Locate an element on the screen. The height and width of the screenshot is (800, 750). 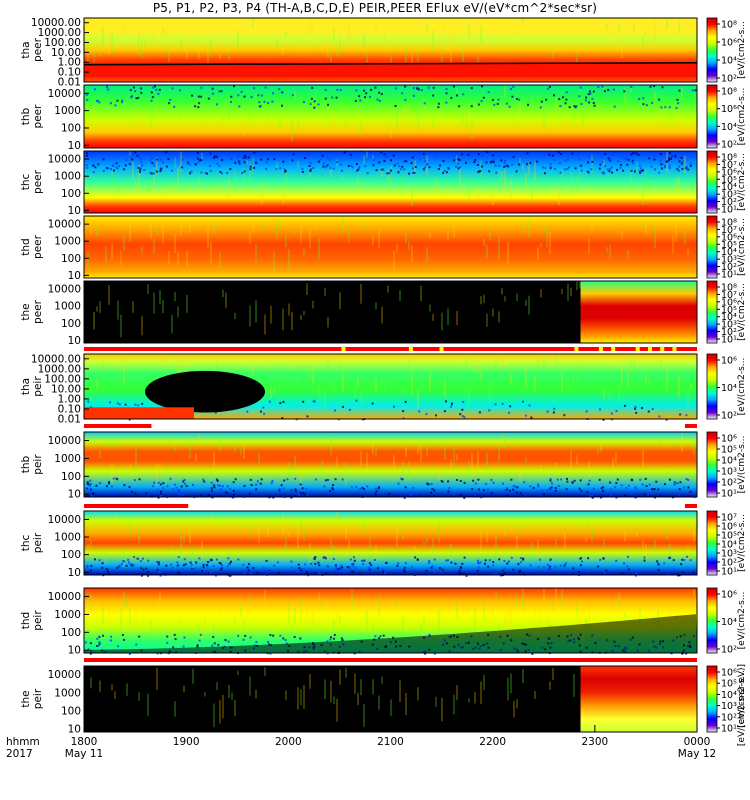
xtick-label: 2300 is located at coordinates (594, 742).